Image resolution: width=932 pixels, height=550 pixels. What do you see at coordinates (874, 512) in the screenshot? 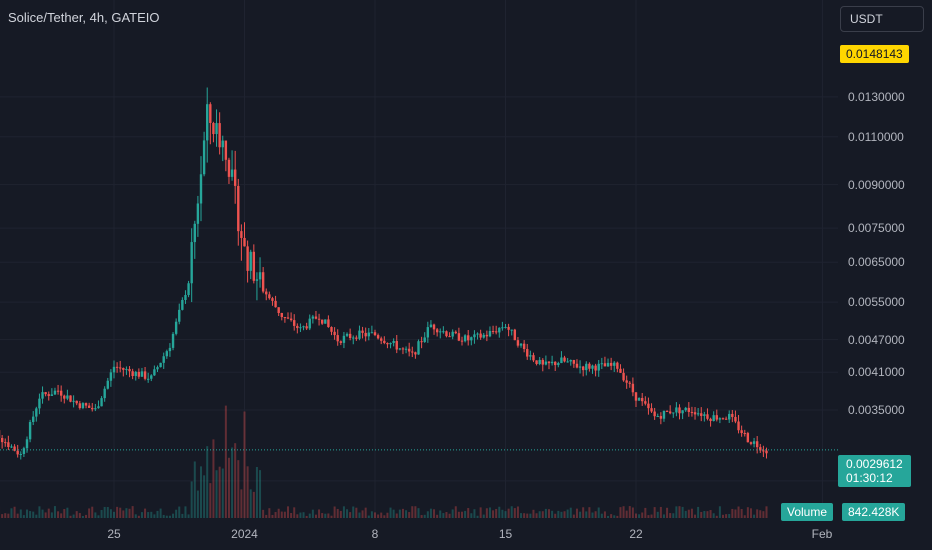
I see `volume-value-badge: 842.428K` at bounding box center [874, 512].